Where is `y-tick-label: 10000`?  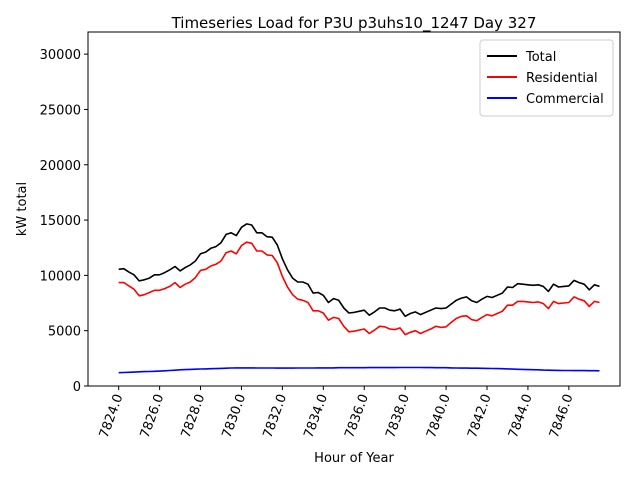 y-tick-label: 10000 is located at coordinates (60, 276).